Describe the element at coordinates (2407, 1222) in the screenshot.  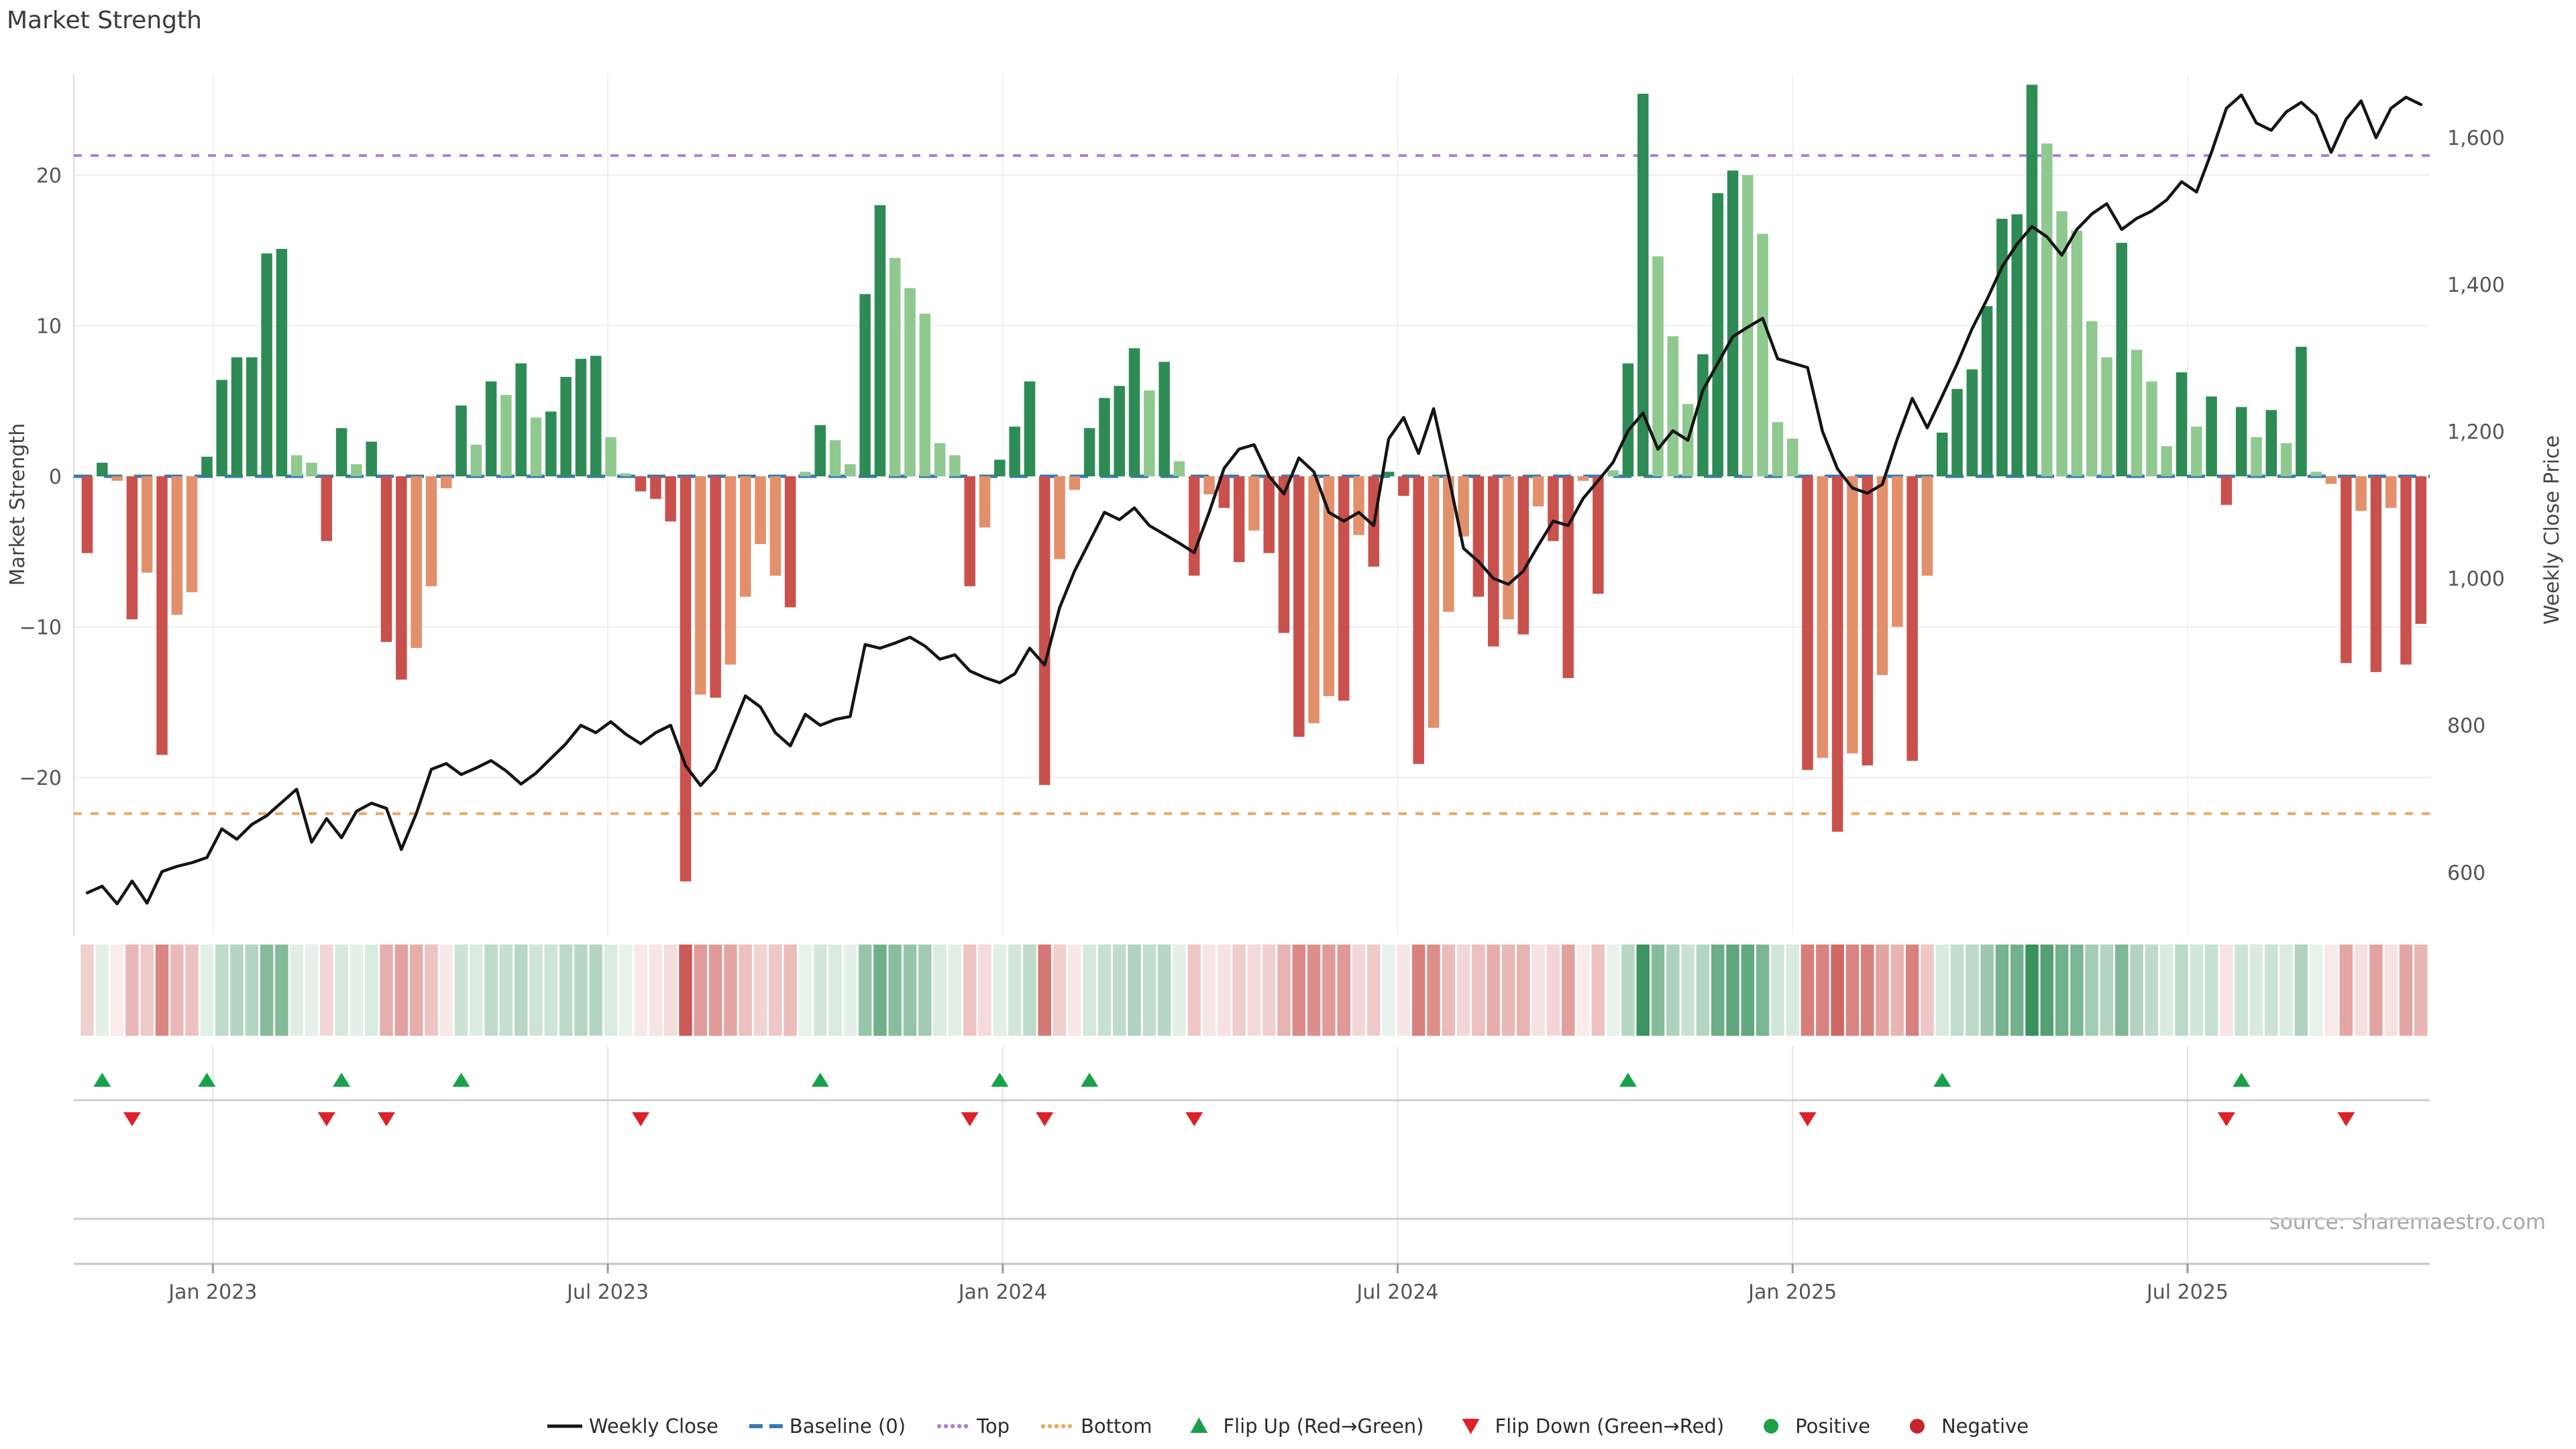
I see `source-credit: source: sharemaestro.com` at that location.